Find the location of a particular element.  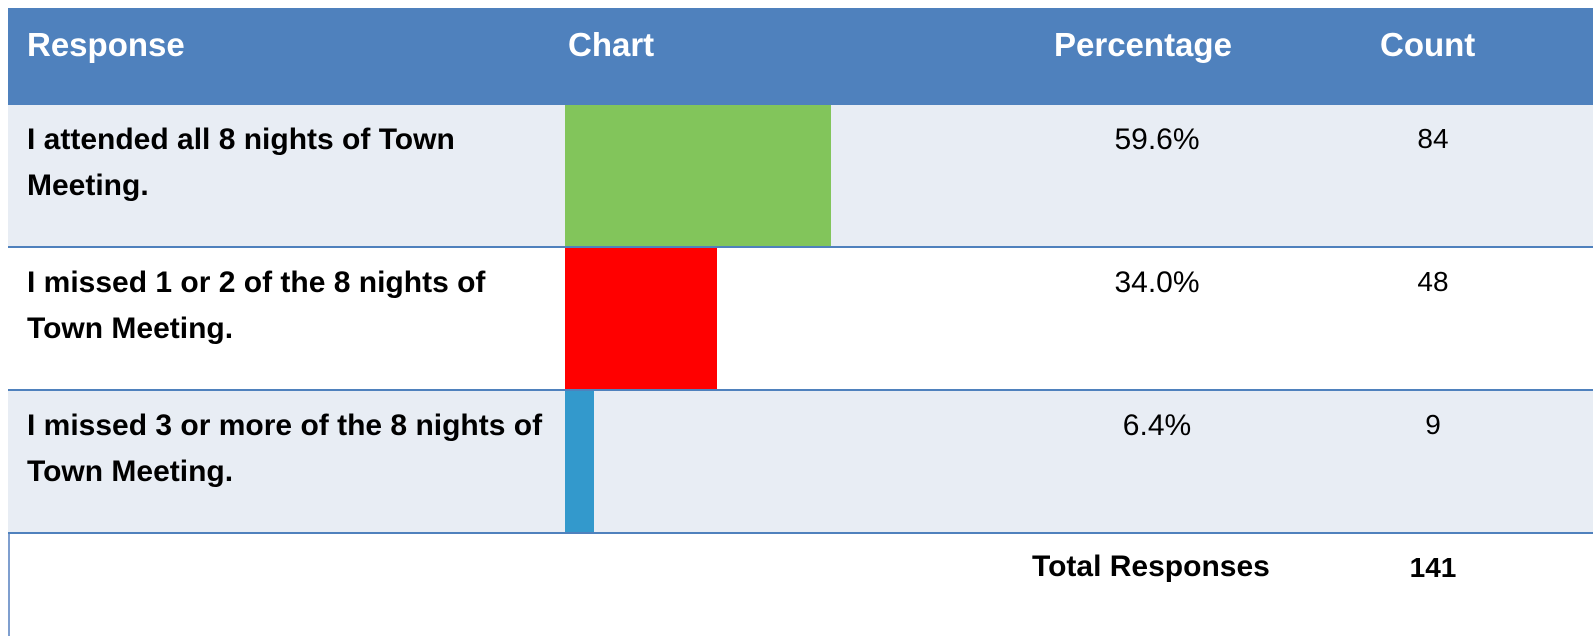

count-text: 9 is located at coordinates (1433, 424).